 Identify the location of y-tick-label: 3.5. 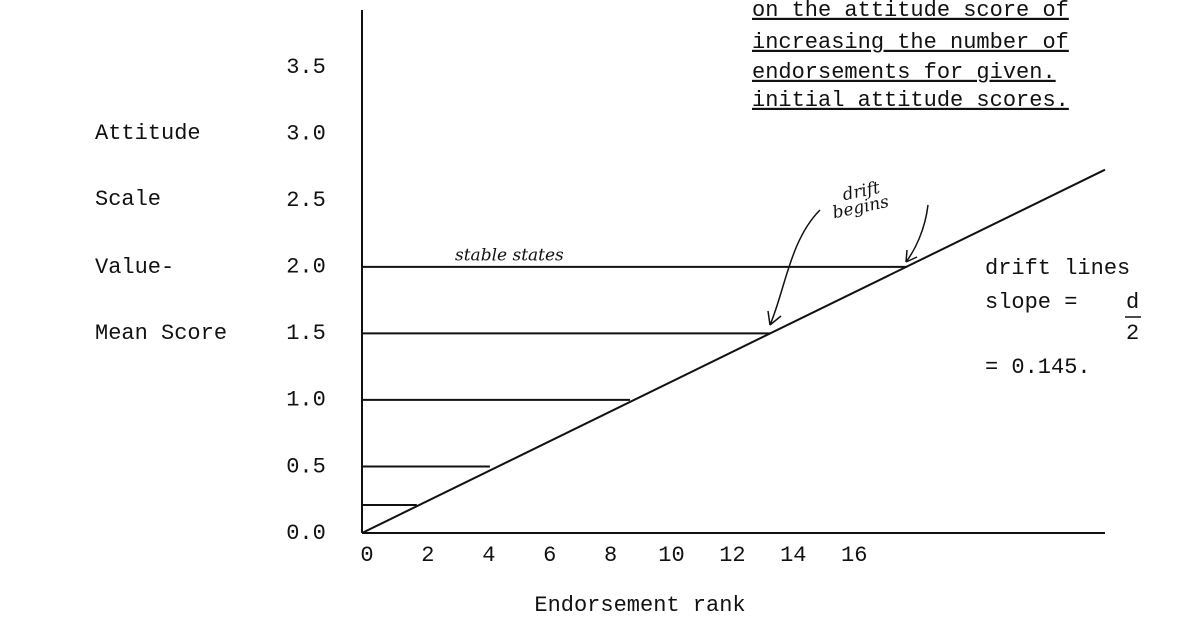
(306, 67).